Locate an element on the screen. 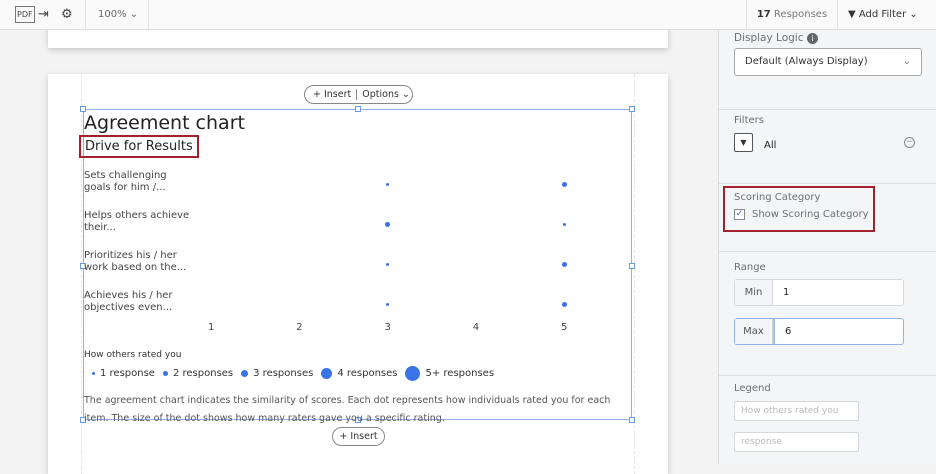 The height and width of the screenshot is (474, 936). show-scoring-category-label: Show Scoring Category is located at coordinates (810, 214).